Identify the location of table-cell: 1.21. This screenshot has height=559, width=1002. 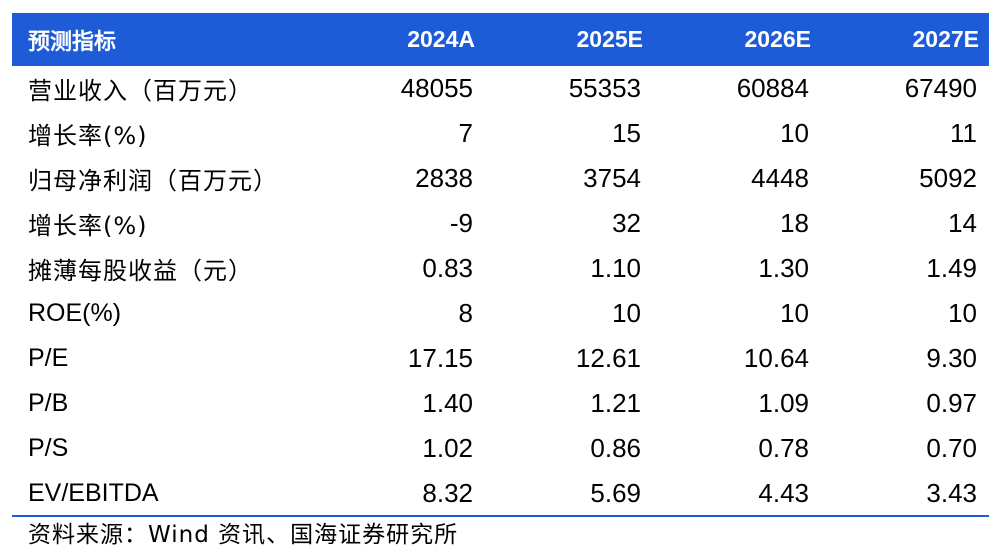
(615, 403).